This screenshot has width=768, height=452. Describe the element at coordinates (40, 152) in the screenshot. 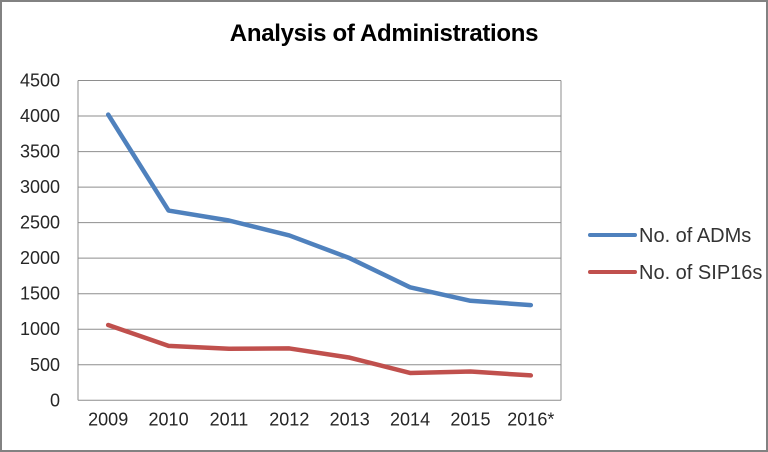

I see `y-axis-tick-label: 3500` at that location.